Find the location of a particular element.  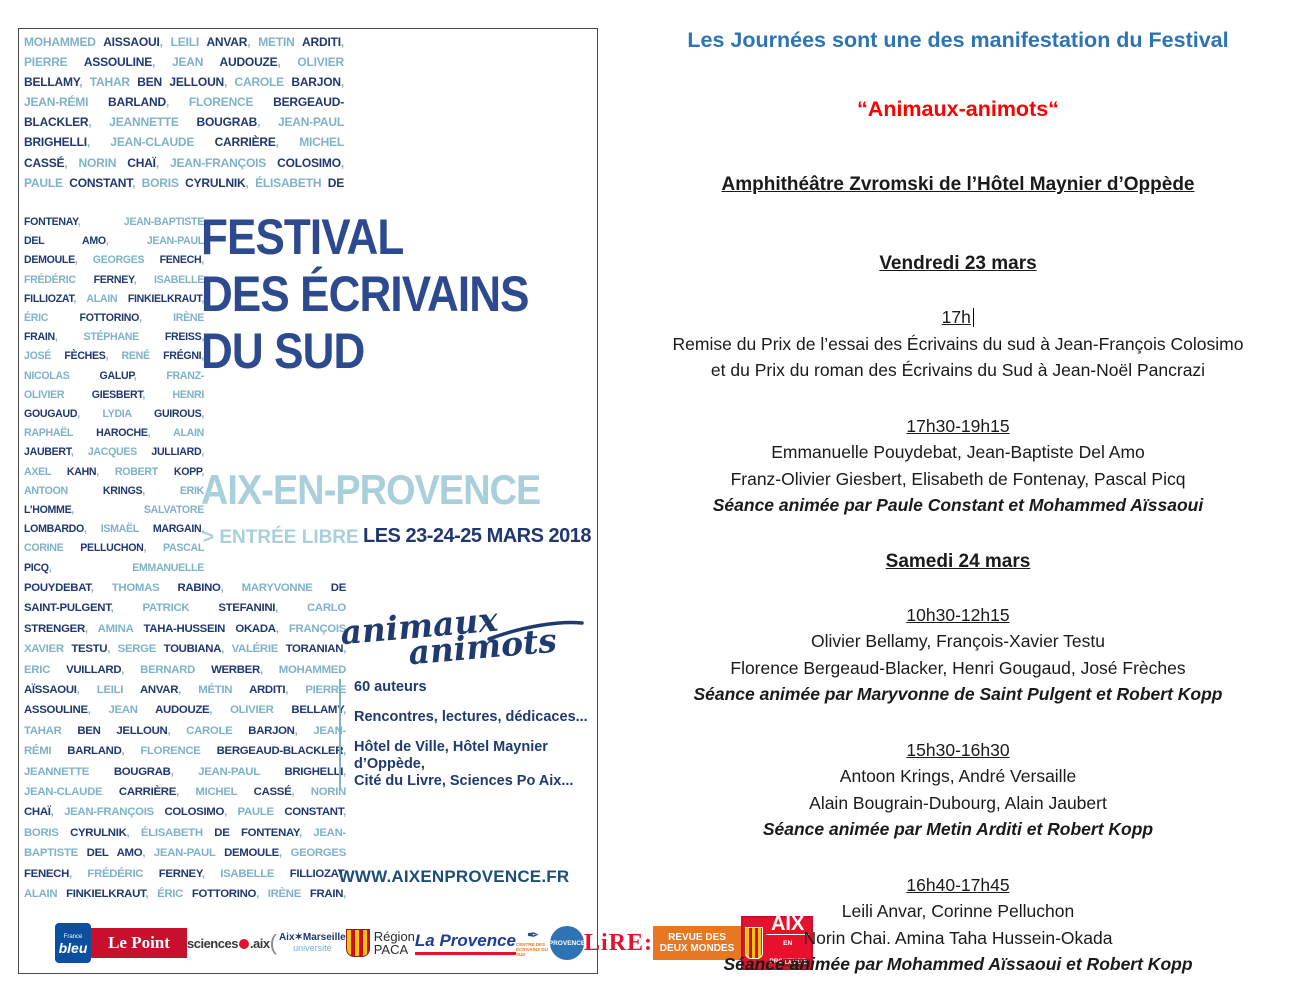

sciences-po-label: sciences is located at coordinates (212, 943).